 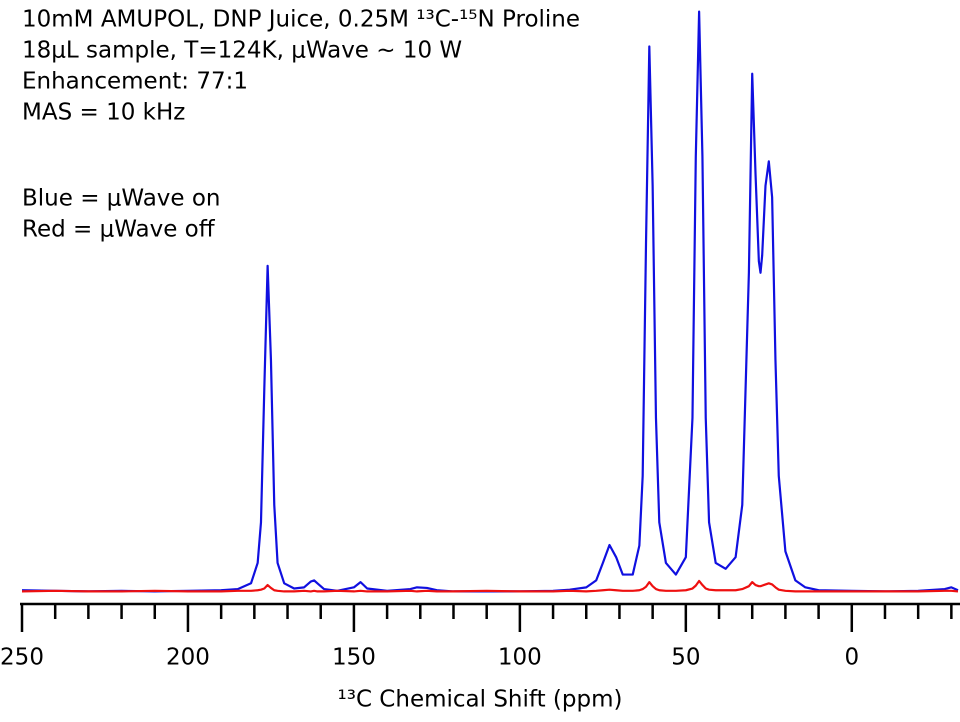 I want to click on x-tick-label: 200, so click(x=188, y=658).